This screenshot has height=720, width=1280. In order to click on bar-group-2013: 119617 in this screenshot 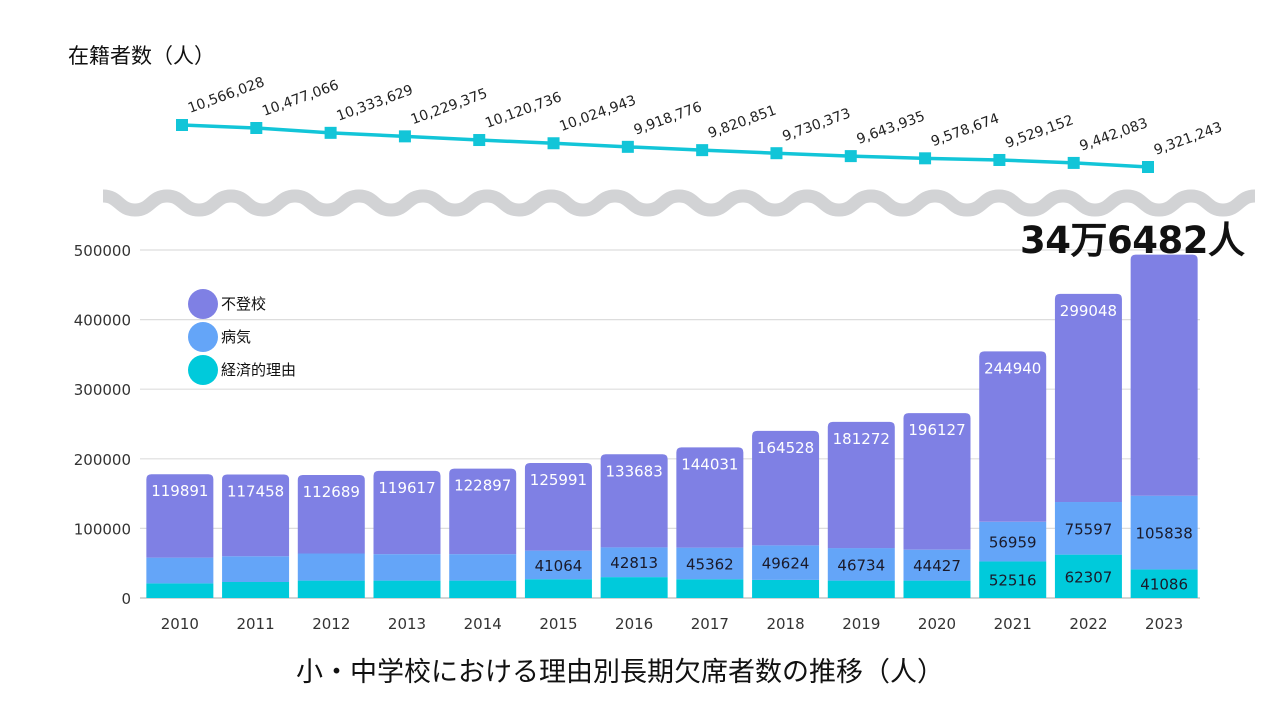, I will do `click(407, 534)`.